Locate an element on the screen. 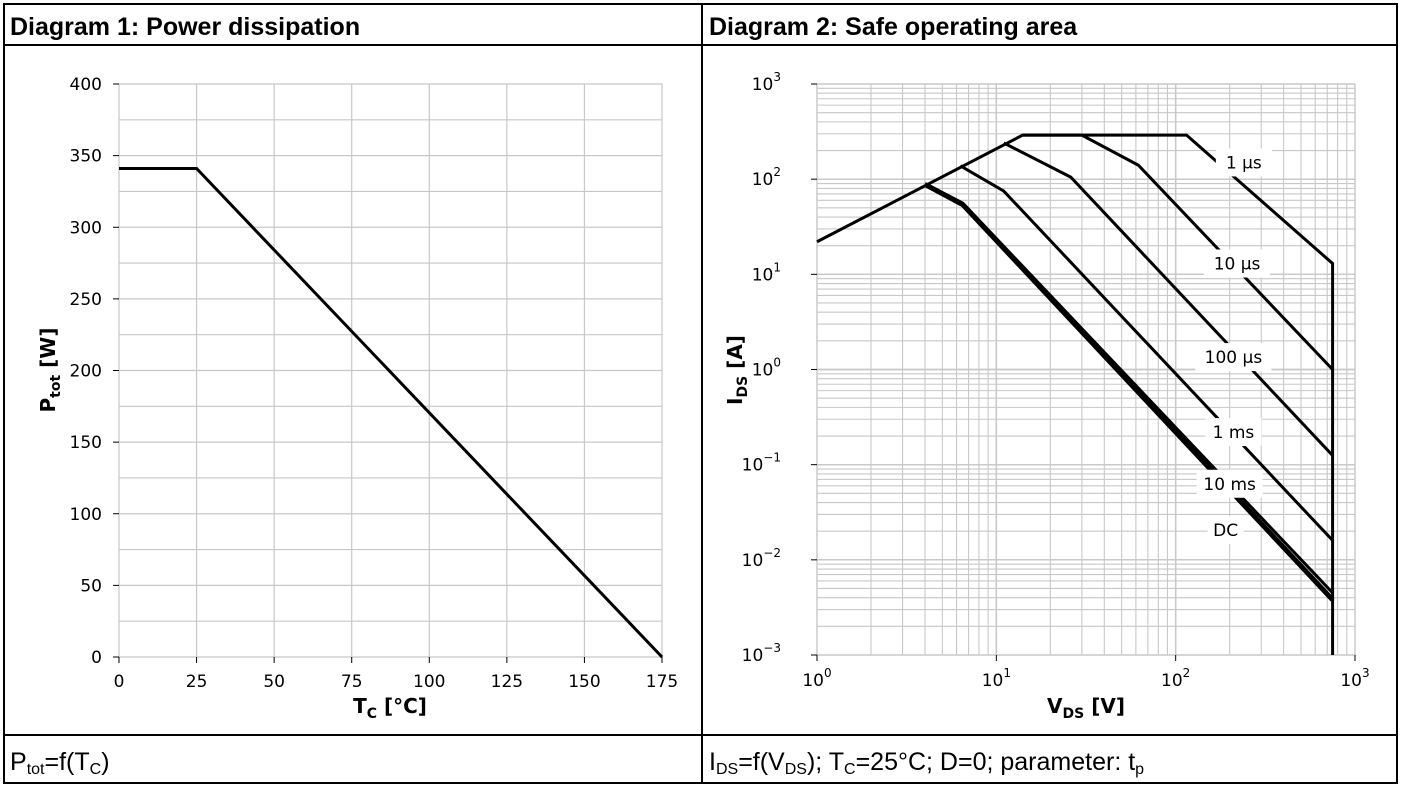 The width and height of the screenshot is (1406, 790). diagram2-title: Diagram 2: Safe operating area is located at coordinates (893, 27).